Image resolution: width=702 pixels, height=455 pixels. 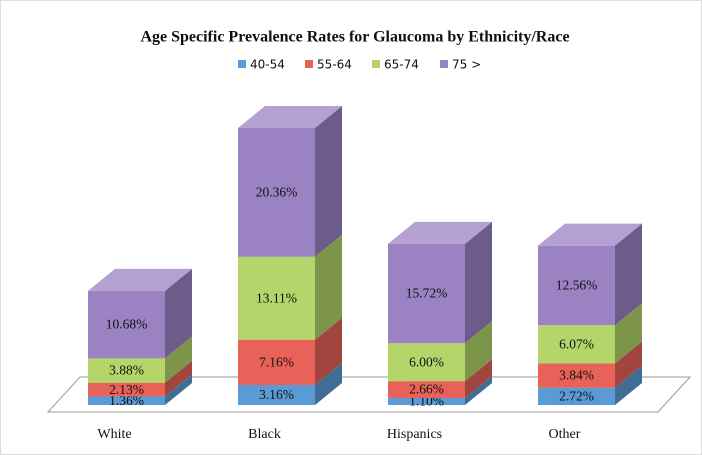 I want to click on value-label: 1.36%, so click(x=126, y=400).